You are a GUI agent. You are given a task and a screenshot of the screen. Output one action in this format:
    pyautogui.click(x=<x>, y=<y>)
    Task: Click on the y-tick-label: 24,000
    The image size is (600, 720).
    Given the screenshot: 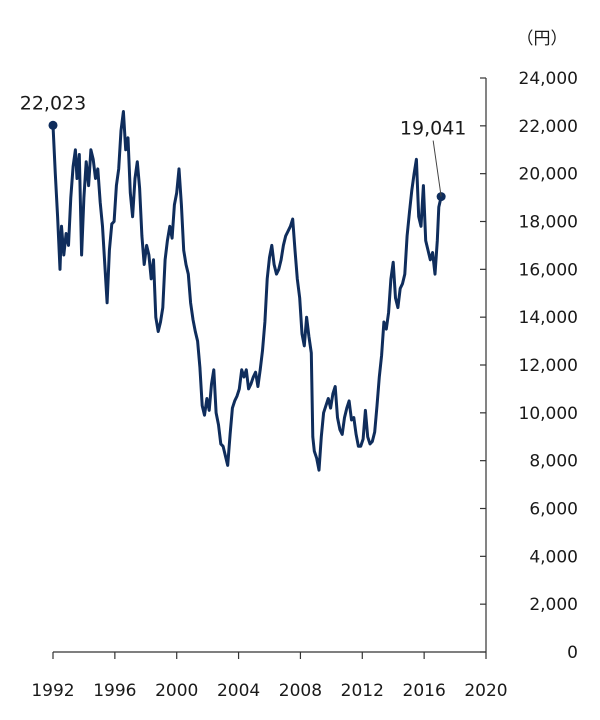 What is the action you would take?
    pyautogui.click(x=548, y=79)
    